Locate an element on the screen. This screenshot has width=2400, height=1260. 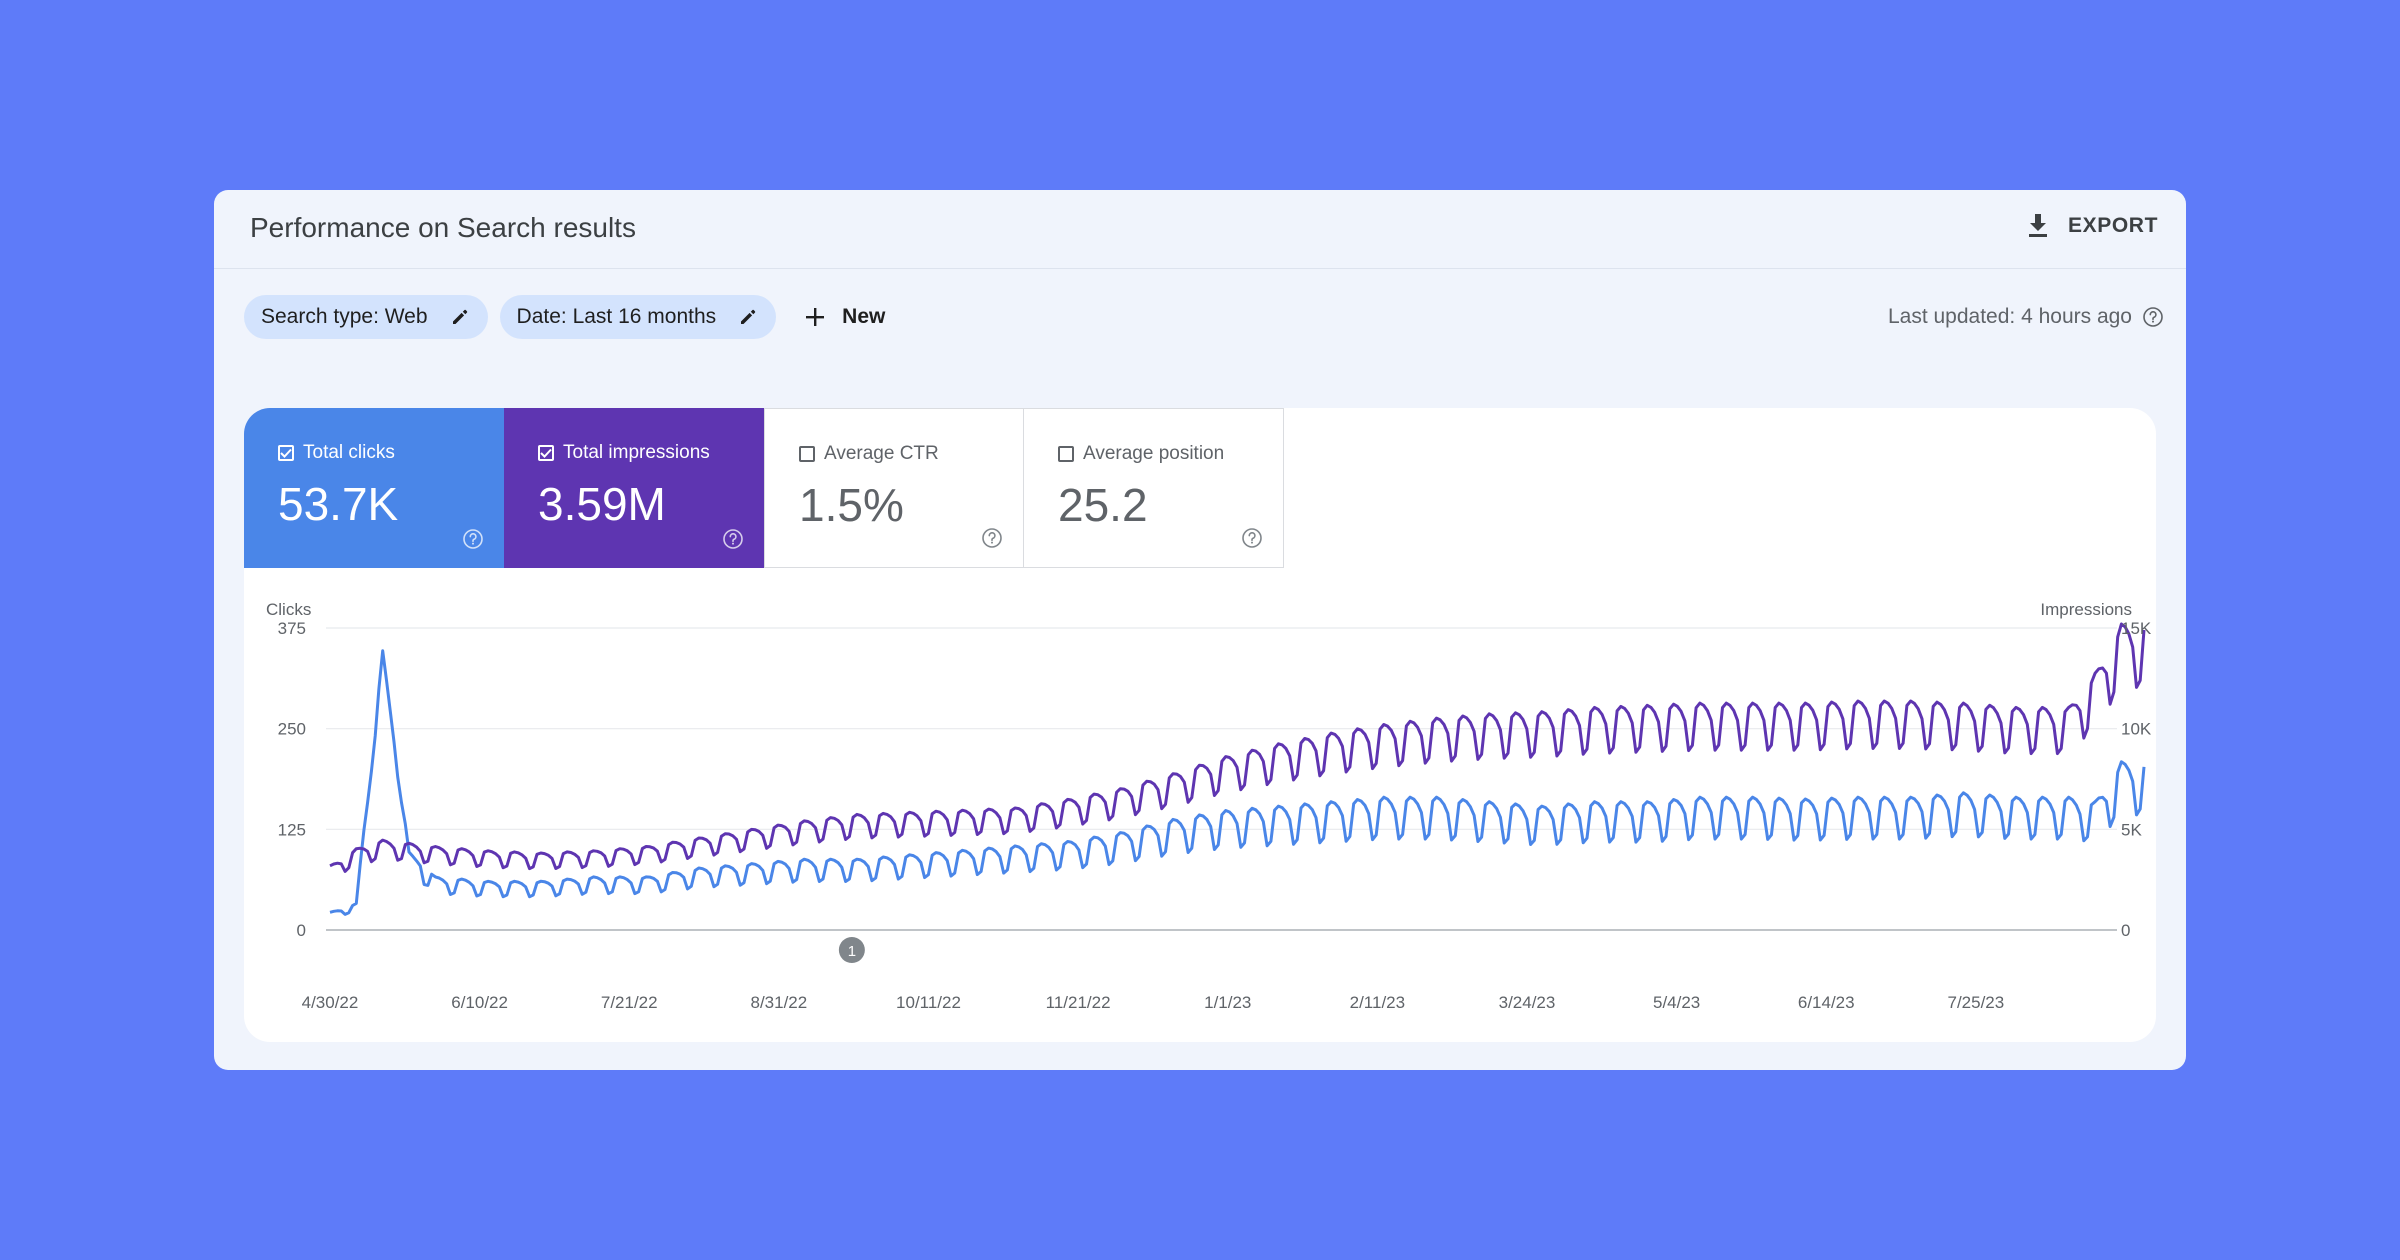
search-type-chip-label: Search type: Web is located at coordinates (344, 316).